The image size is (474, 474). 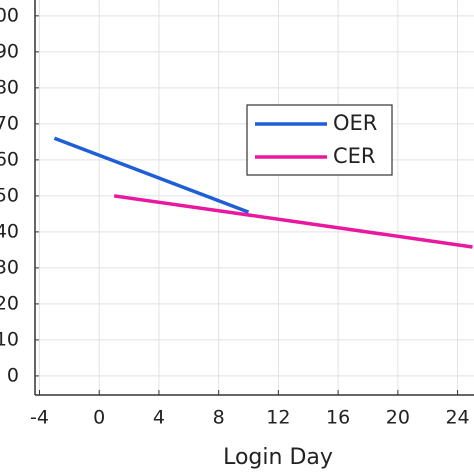 What do you see at coordinates (13, 375) in the screenshot?
I see `y-tick-label: 0` at bounding box center [13, 375].